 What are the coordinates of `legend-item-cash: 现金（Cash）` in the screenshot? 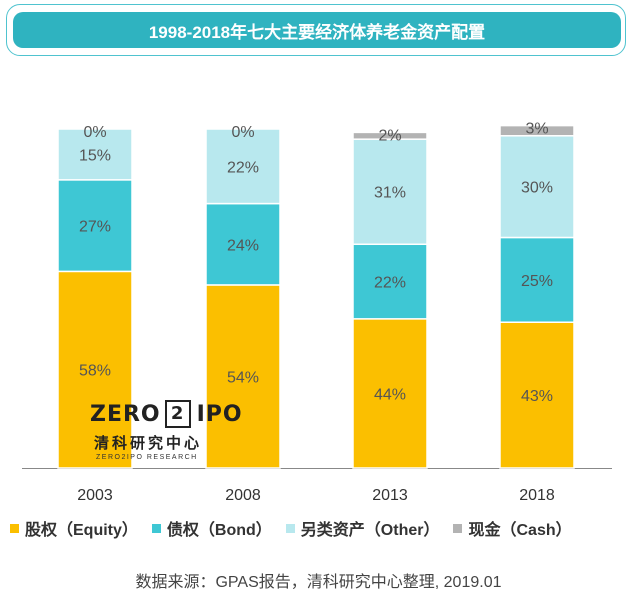 It's located at (512, 528).